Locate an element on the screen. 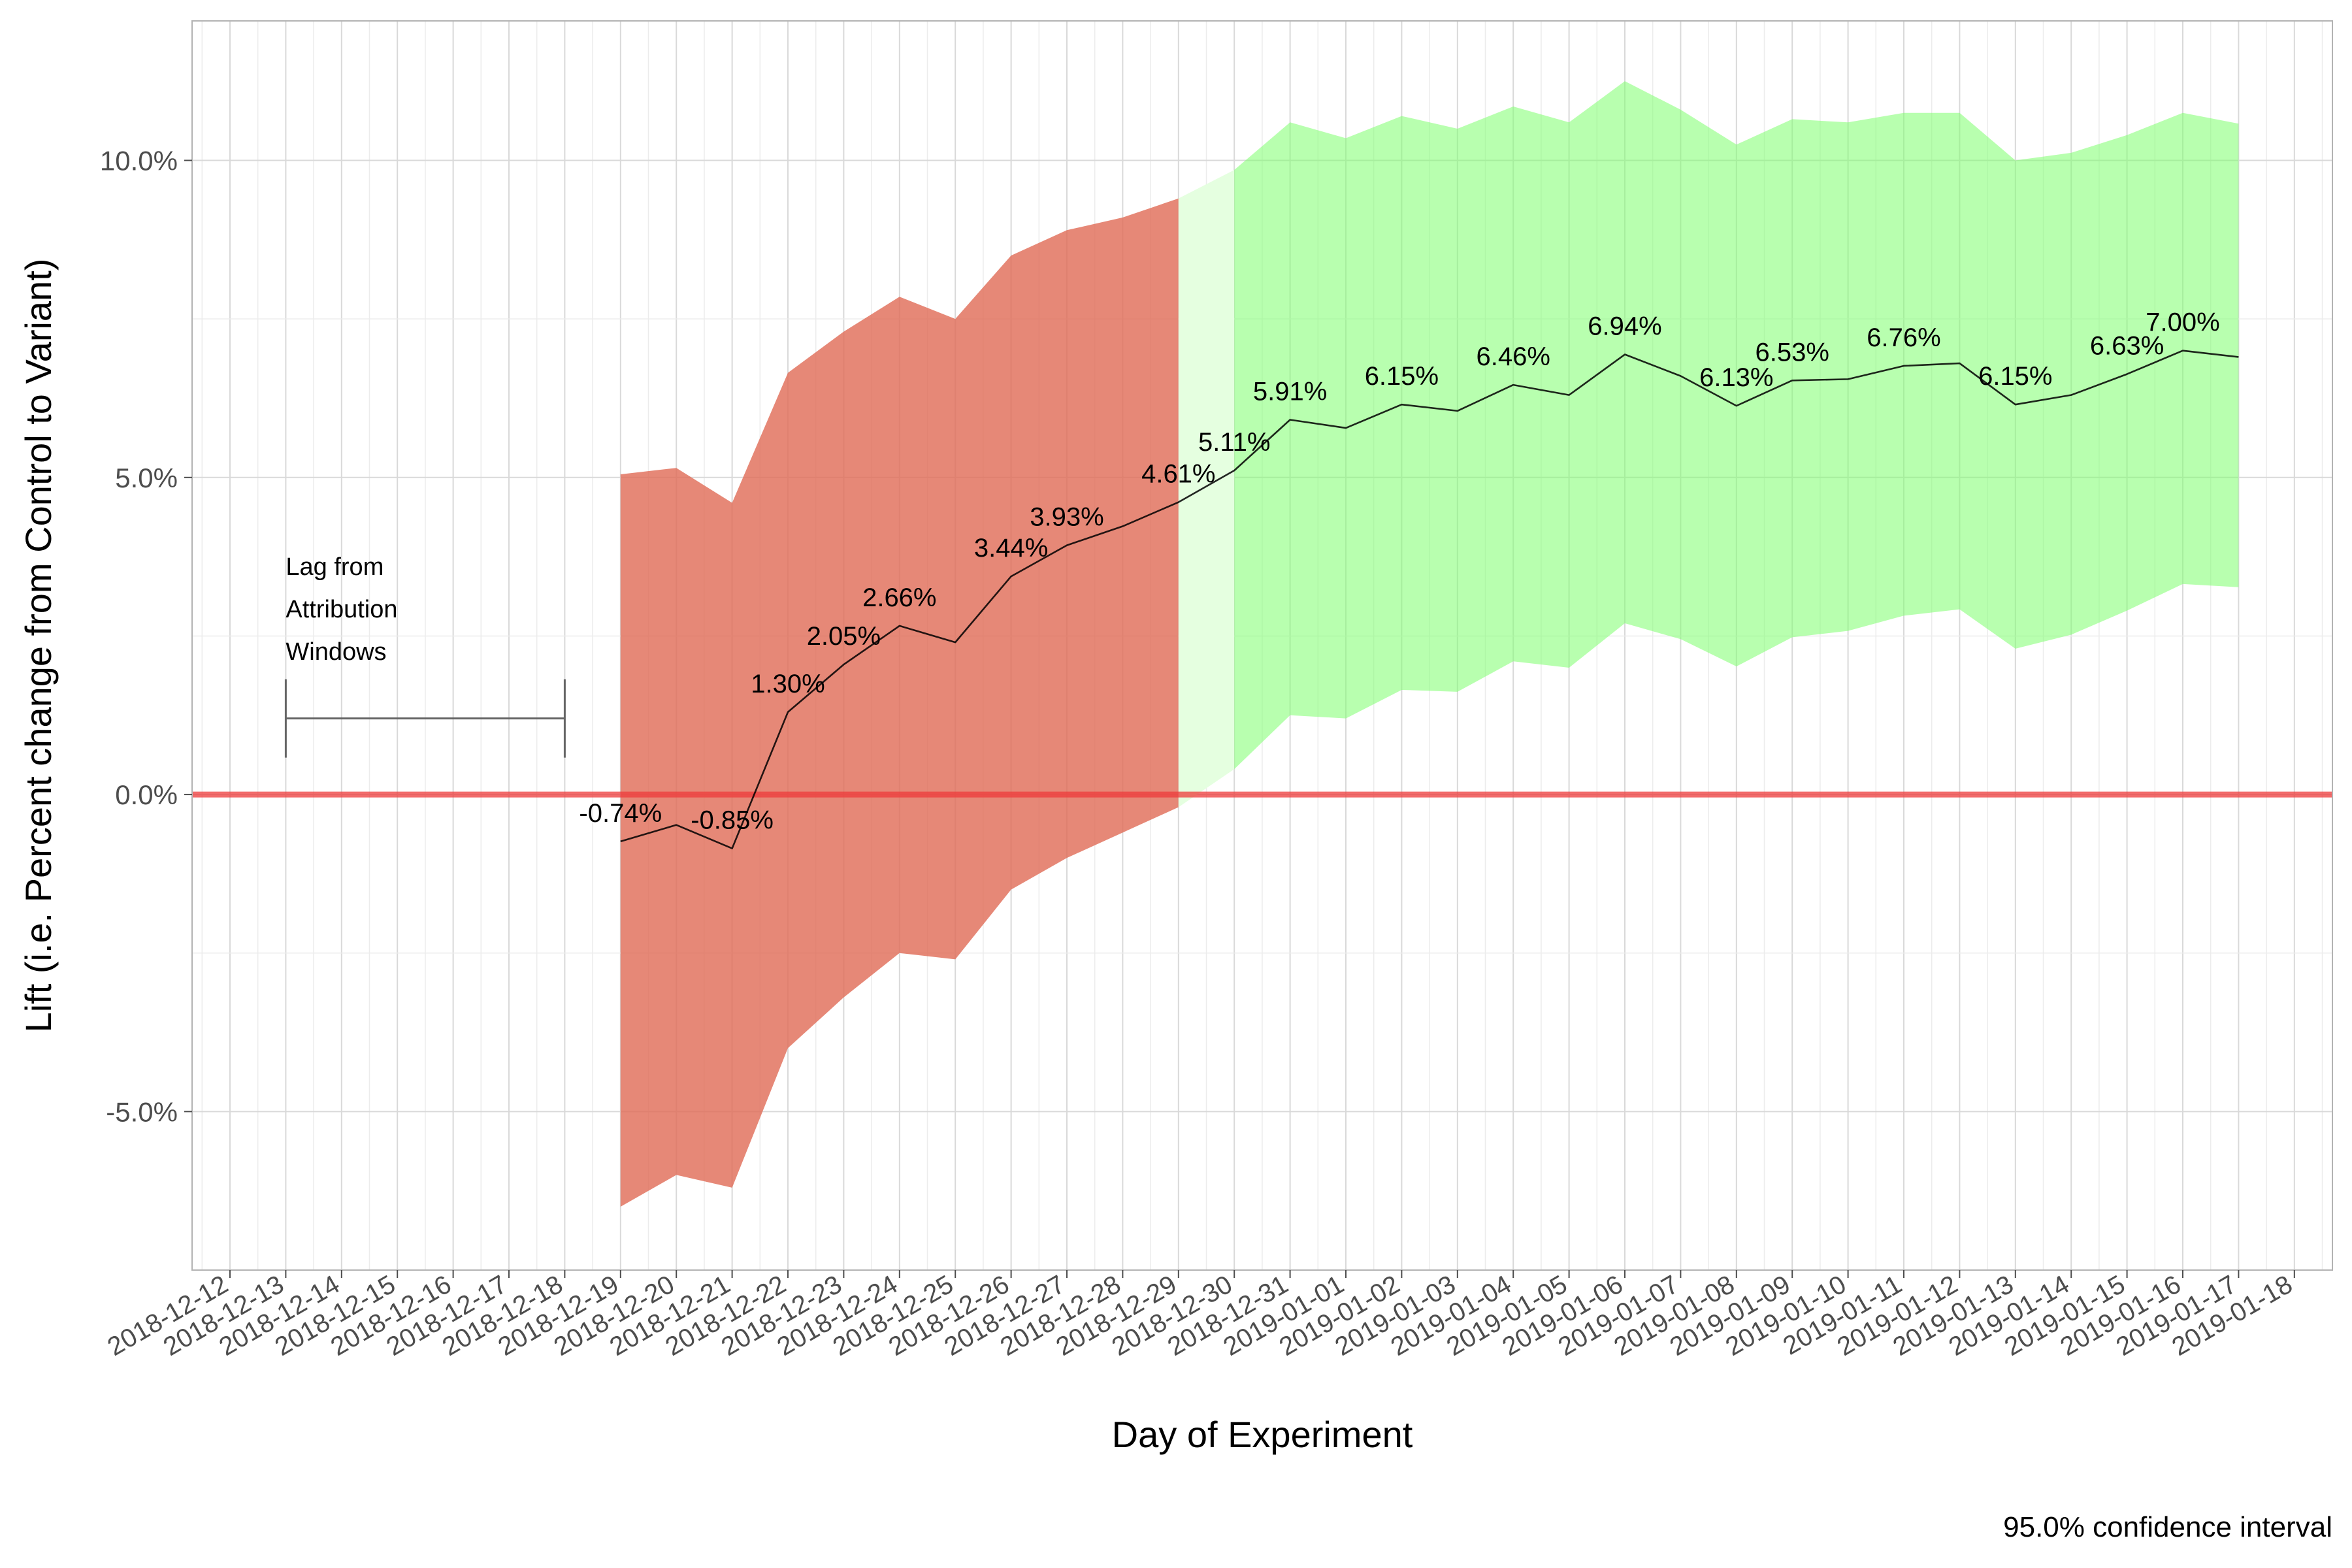 The height and width of the screenshot is (1568, 2352). data-label: 5.11% is located at coordinates (1234, 442).